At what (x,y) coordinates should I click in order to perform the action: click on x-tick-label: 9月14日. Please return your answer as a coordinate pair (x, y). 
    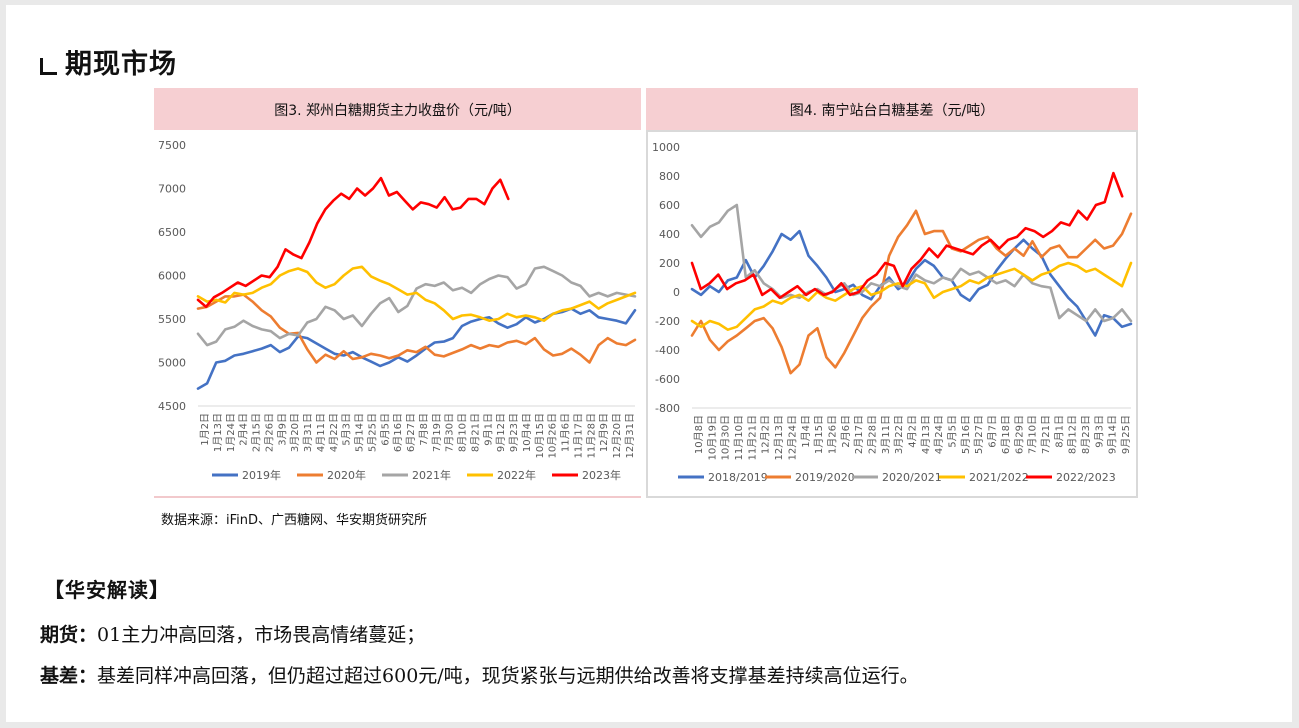
    Looking at the image, I should click on (1113, 434).